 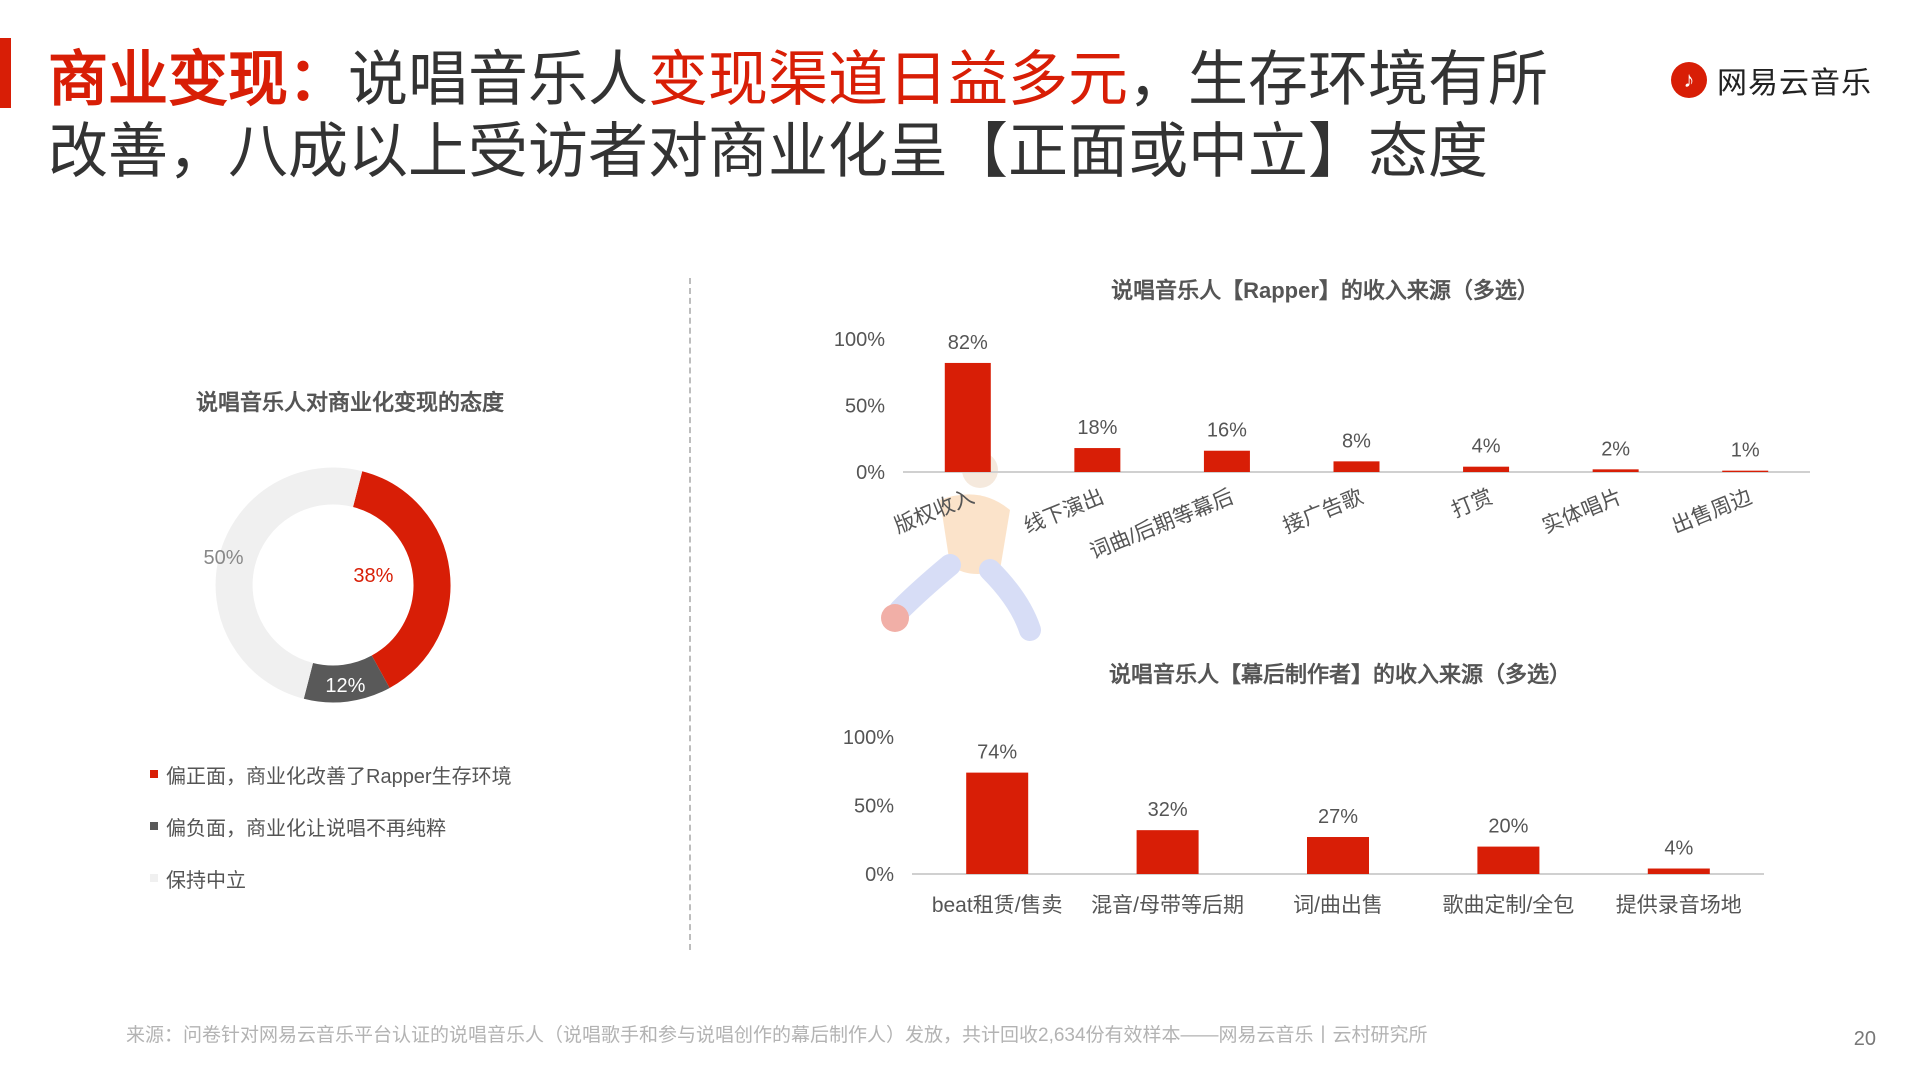 What do you see at coordinates (154, 878) in the screenshot?
I see `legend-swatch-neutral` at bounding box center [154, 878].